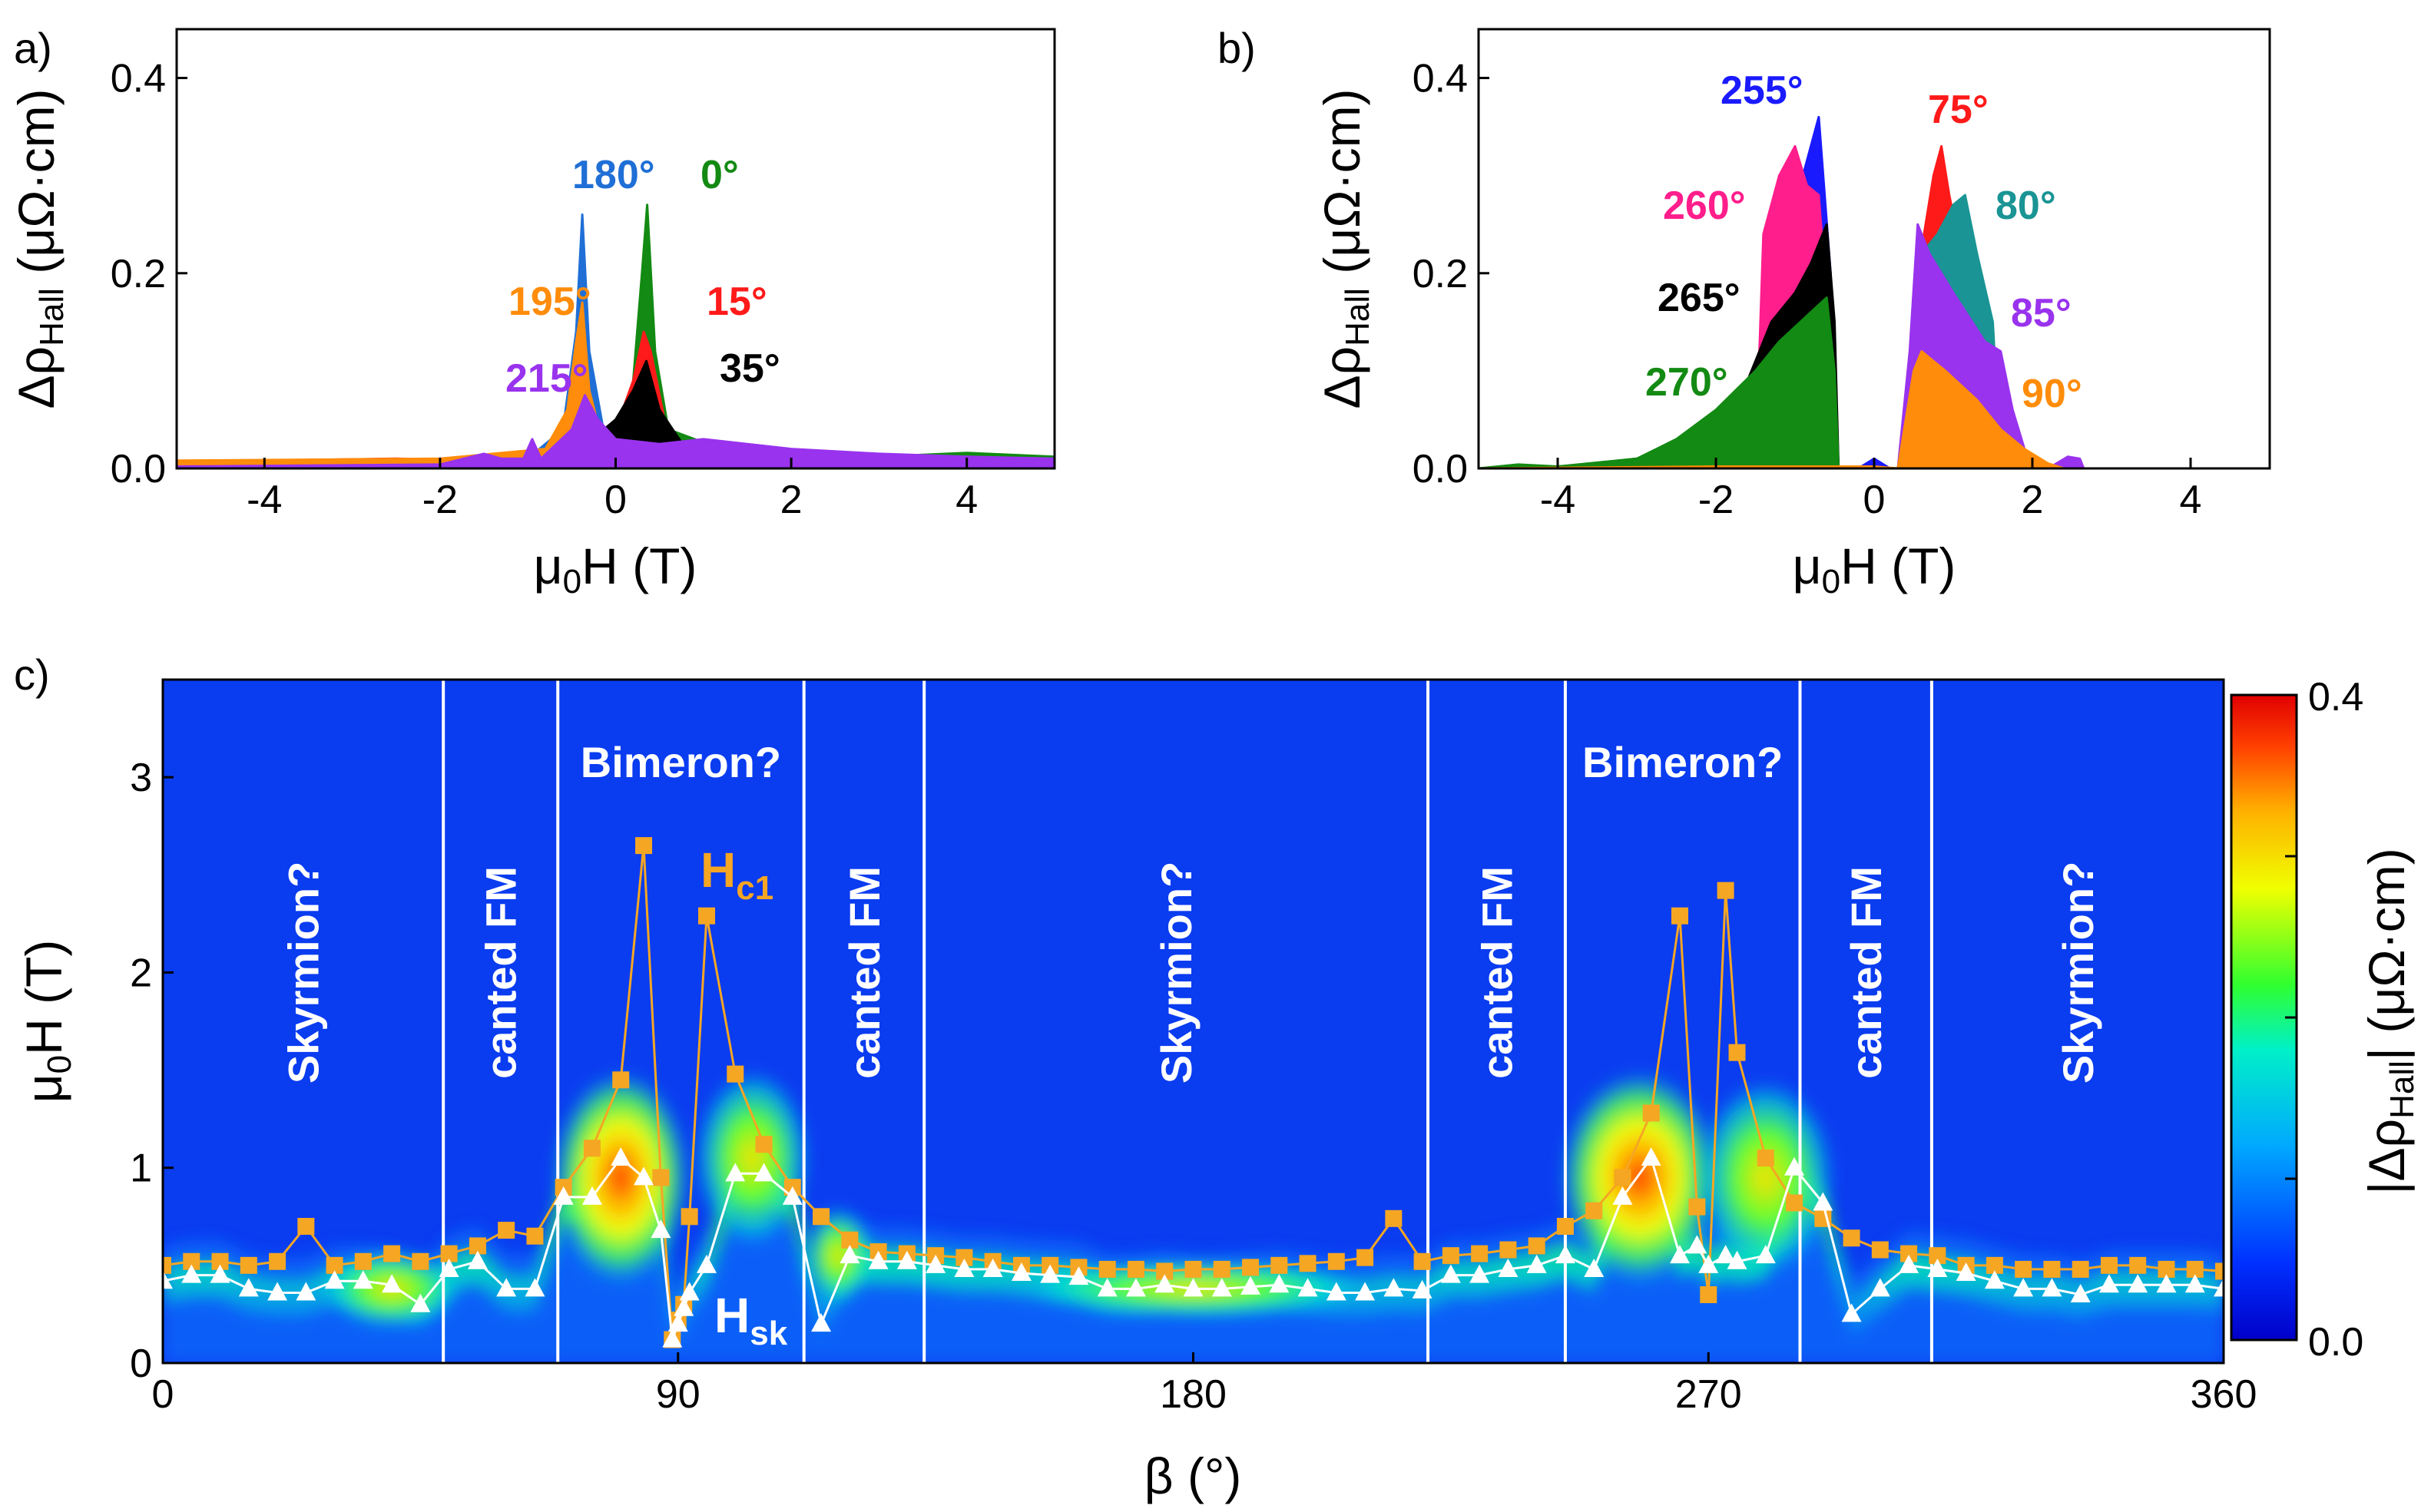 This screenshot has height=1512, width=2431. I want to click on panel-b-label: b), so click(1236, 48).